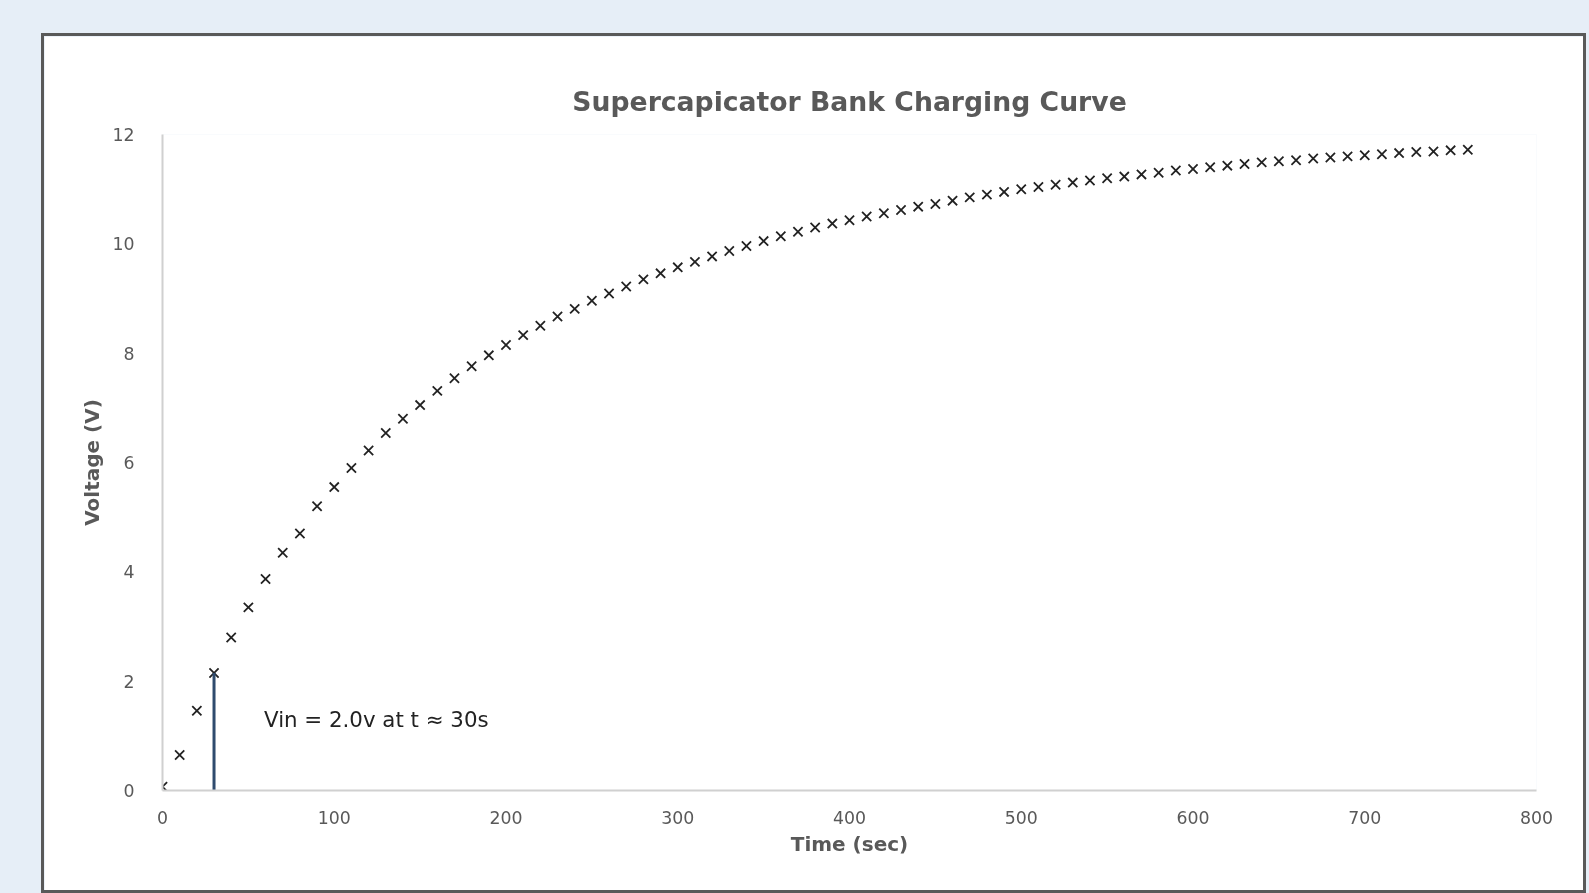 The height and width of the screenshot is (893, 1589). What do you see at coordinates (92, 462) in the screenshot?
I see `y-axis-title: Voltage (V)` at bounding box center [92, 462].